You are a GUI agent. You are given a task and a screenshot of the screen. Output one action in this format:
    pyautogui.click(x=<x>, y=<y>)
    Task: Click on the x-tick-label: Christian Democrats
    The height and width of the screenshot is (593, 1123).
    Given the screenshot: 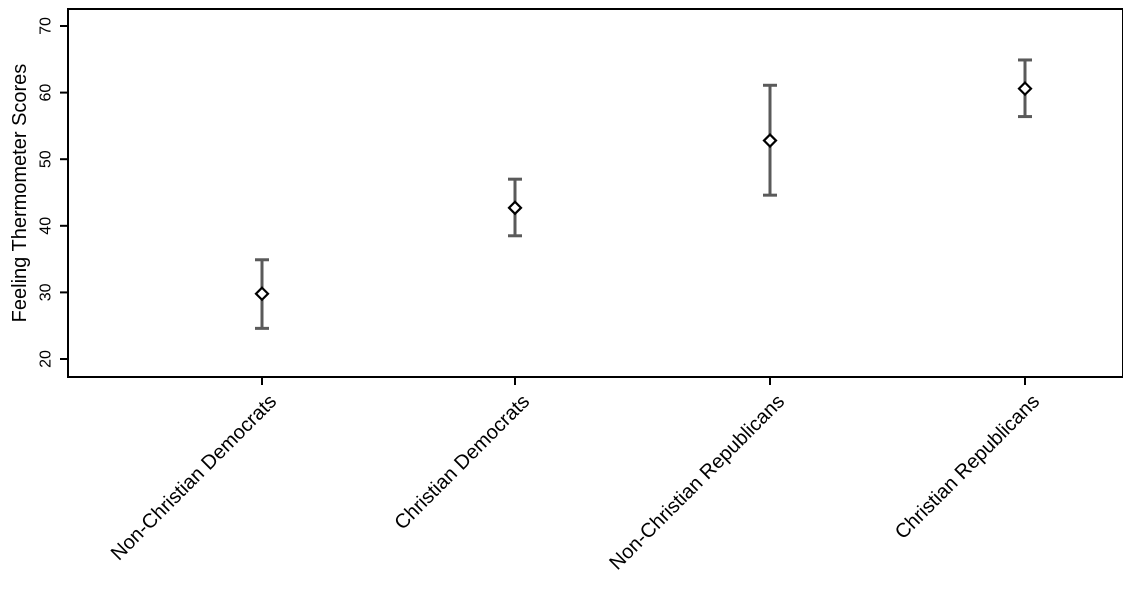 What is the action you would take?
    pyautogui.click(x=462, y=463)
    